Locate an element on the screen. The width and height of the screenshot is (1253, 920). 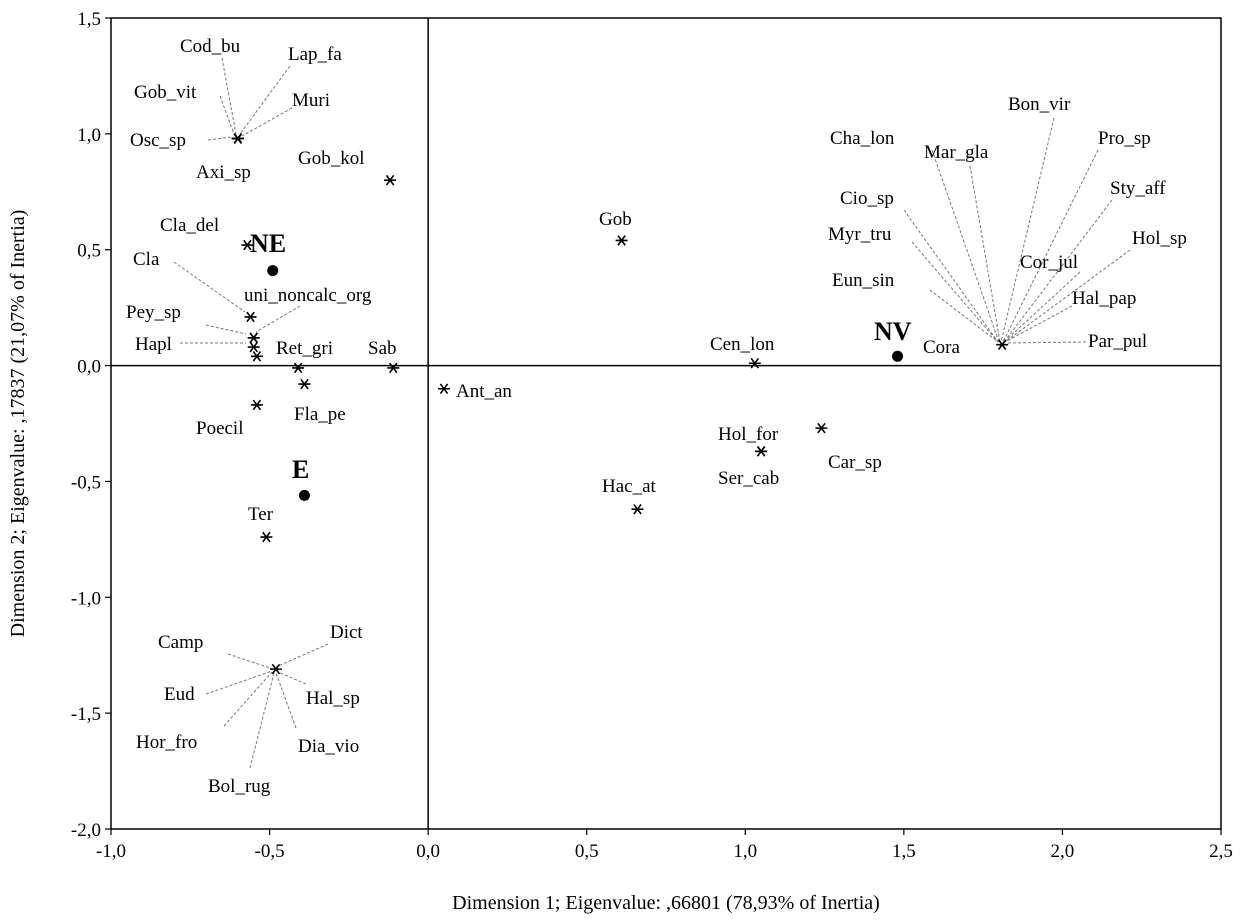
point-label-ret-gri: Ret_gri is located at coordinates (304, 348).